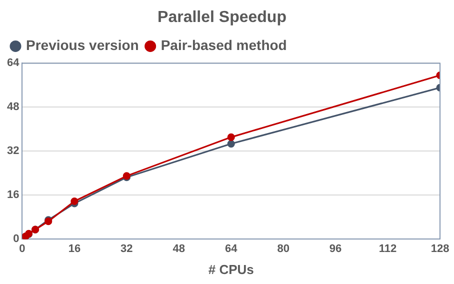 The height and width of the screenshot is (284, 454). Describe the element at coordinates (13, 151) in the screenshot. I see `y-tick-label: 32` at that location.